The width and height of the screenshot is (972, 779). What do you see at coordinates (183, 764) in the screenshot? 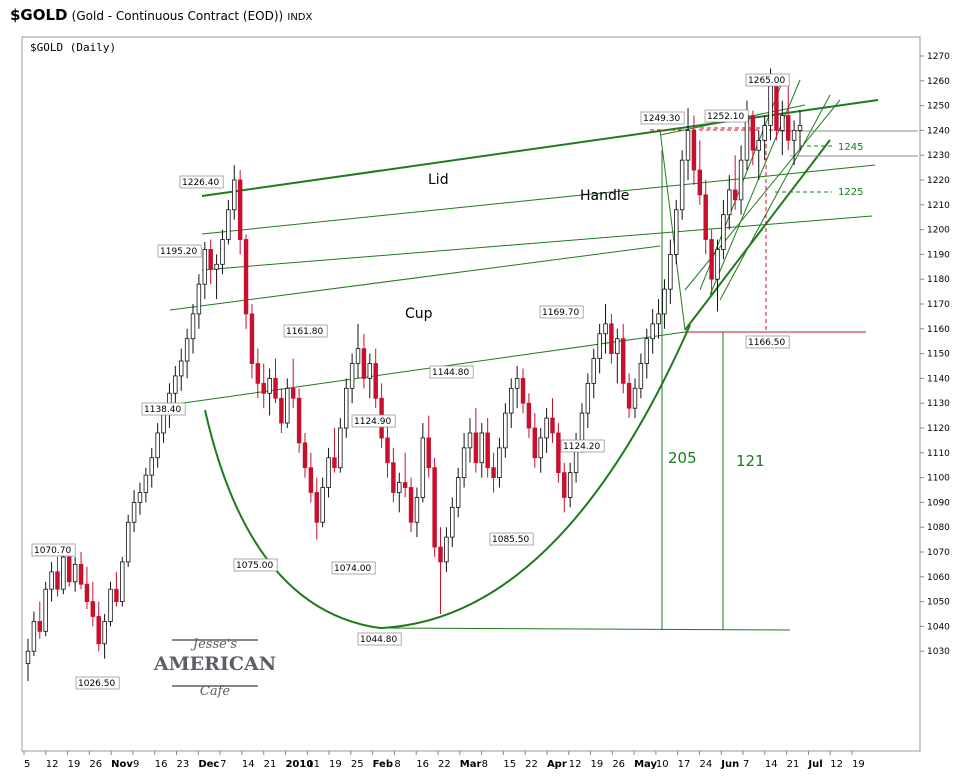
I see `x-tick-label: 23` at bounding box center [183, 764].